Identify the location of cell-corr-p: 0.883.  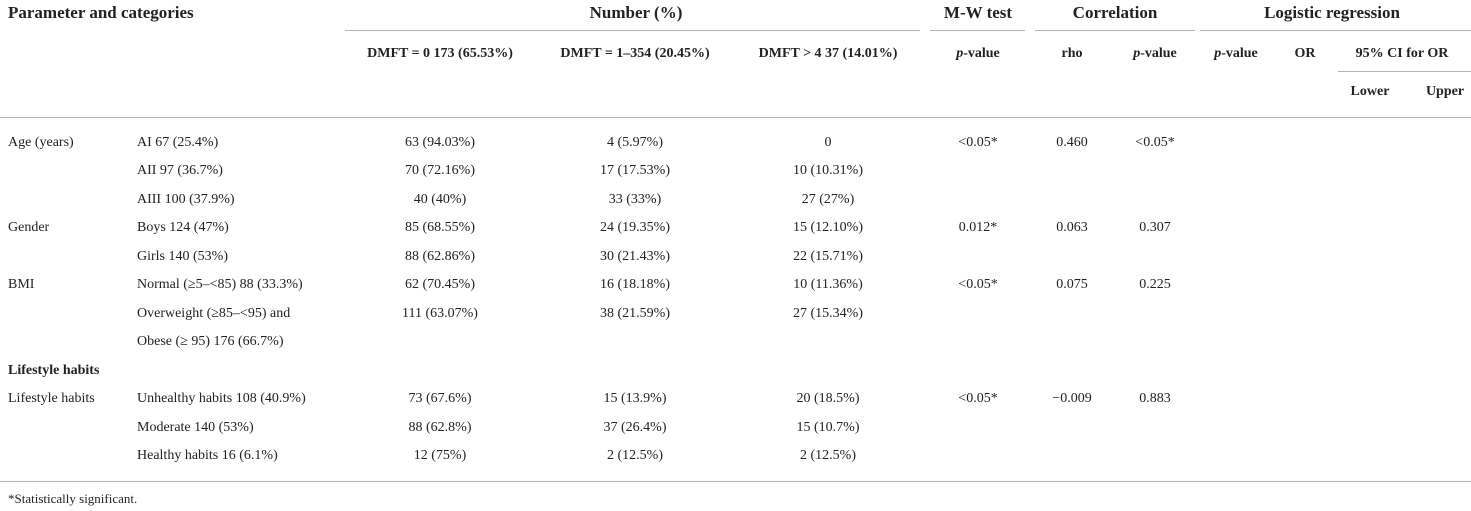
(1155, 398).